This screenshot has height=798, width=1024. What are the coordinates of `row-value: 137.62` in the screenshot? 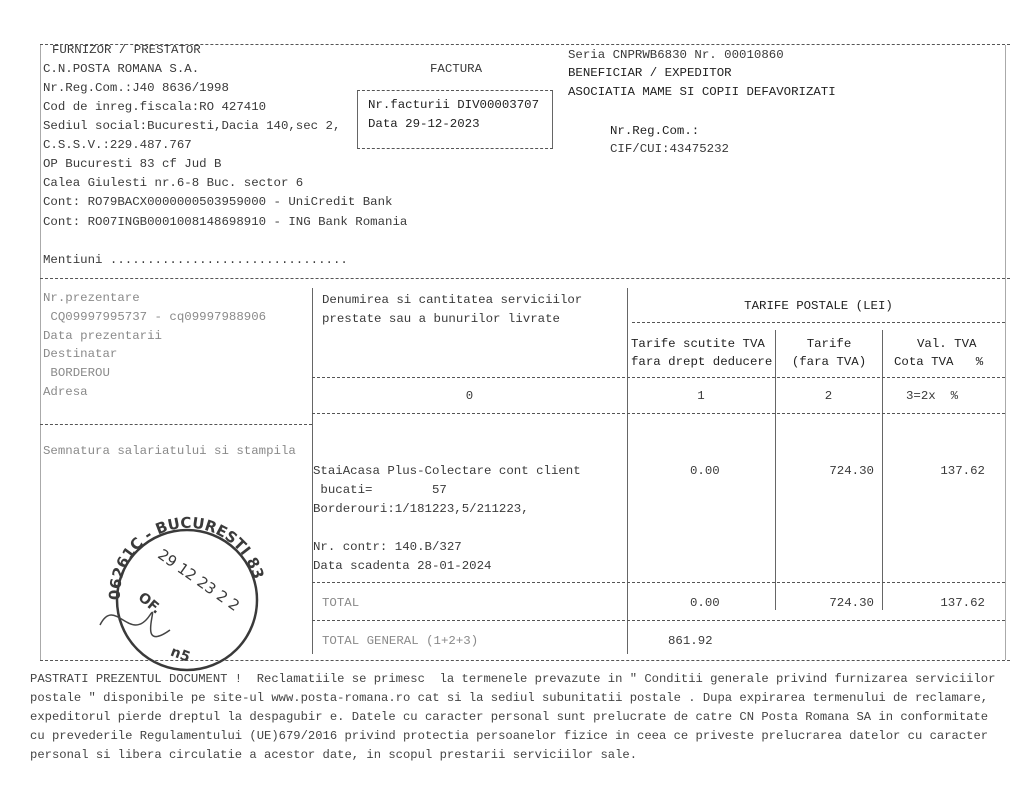 It's located at (962, 471).